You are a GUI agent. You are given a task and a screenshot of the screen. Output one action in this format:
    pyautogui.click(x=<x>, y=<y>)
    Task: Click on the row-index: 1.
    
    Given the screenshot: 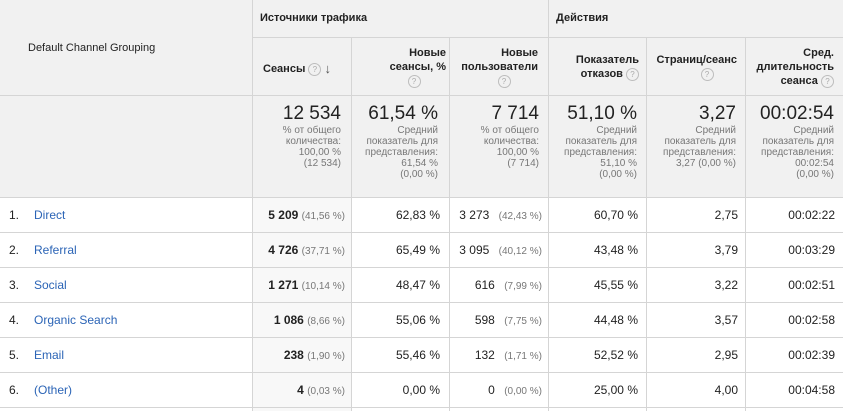 What is the action you would take?
    pyautogui.click(x=14, y=215)
    